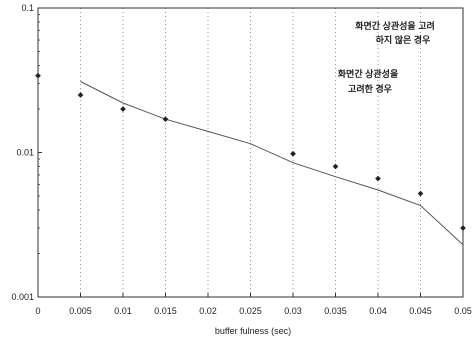 The height and width of the screenshot is (346, 476). I want to click on y-axis-ticks: 0.1 0.01 0.001, so click(26, 152).